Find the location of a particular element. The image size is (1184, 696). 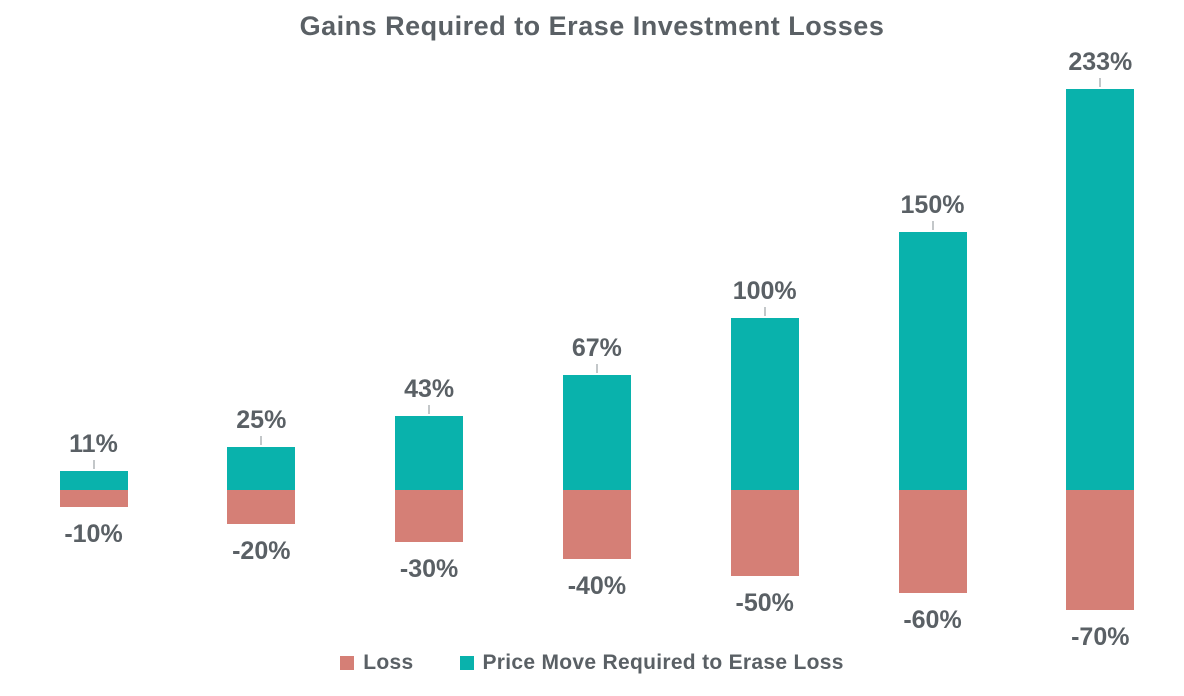

loss-value-label: -10% is located at coordinates (93, 534).